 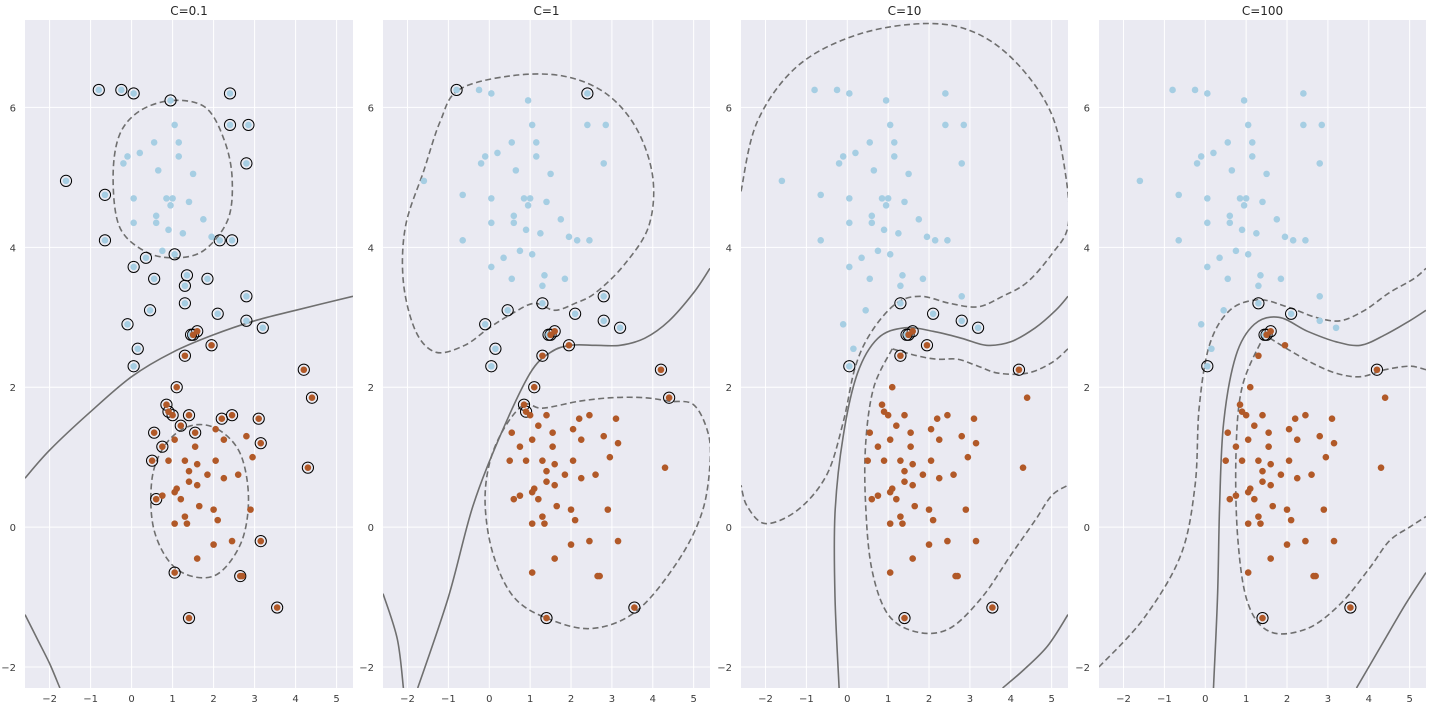 I want to click on x-tick-label: −1, so click(x=806, y=699).